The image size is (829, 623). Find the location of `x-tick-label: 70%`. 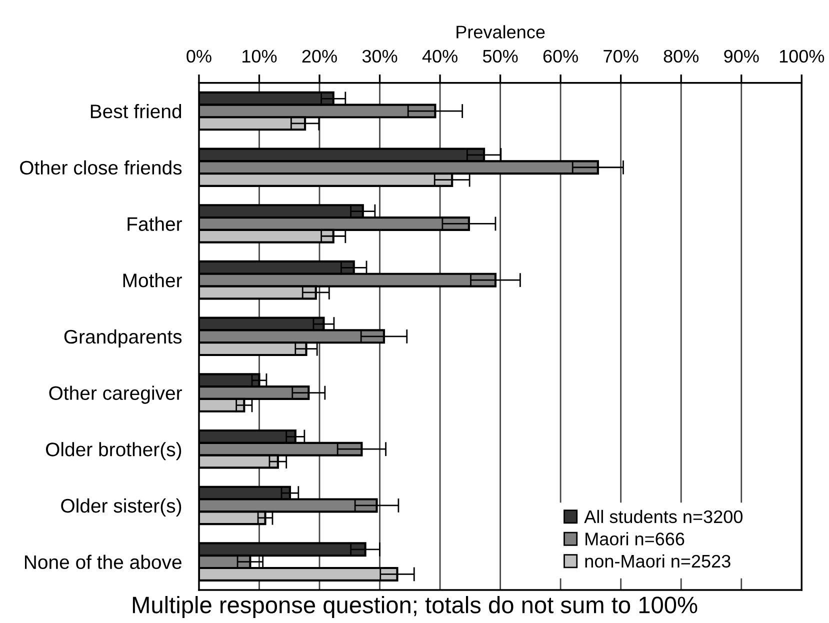

x-tick-label: 70% is located at coordinates (621, 56).